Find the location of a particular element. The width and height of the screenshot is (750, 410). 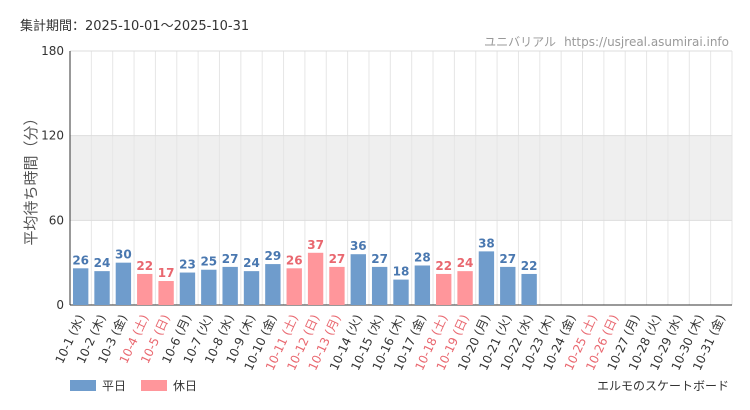

legend-weekday-swatch is located at coordinates (83, 385).